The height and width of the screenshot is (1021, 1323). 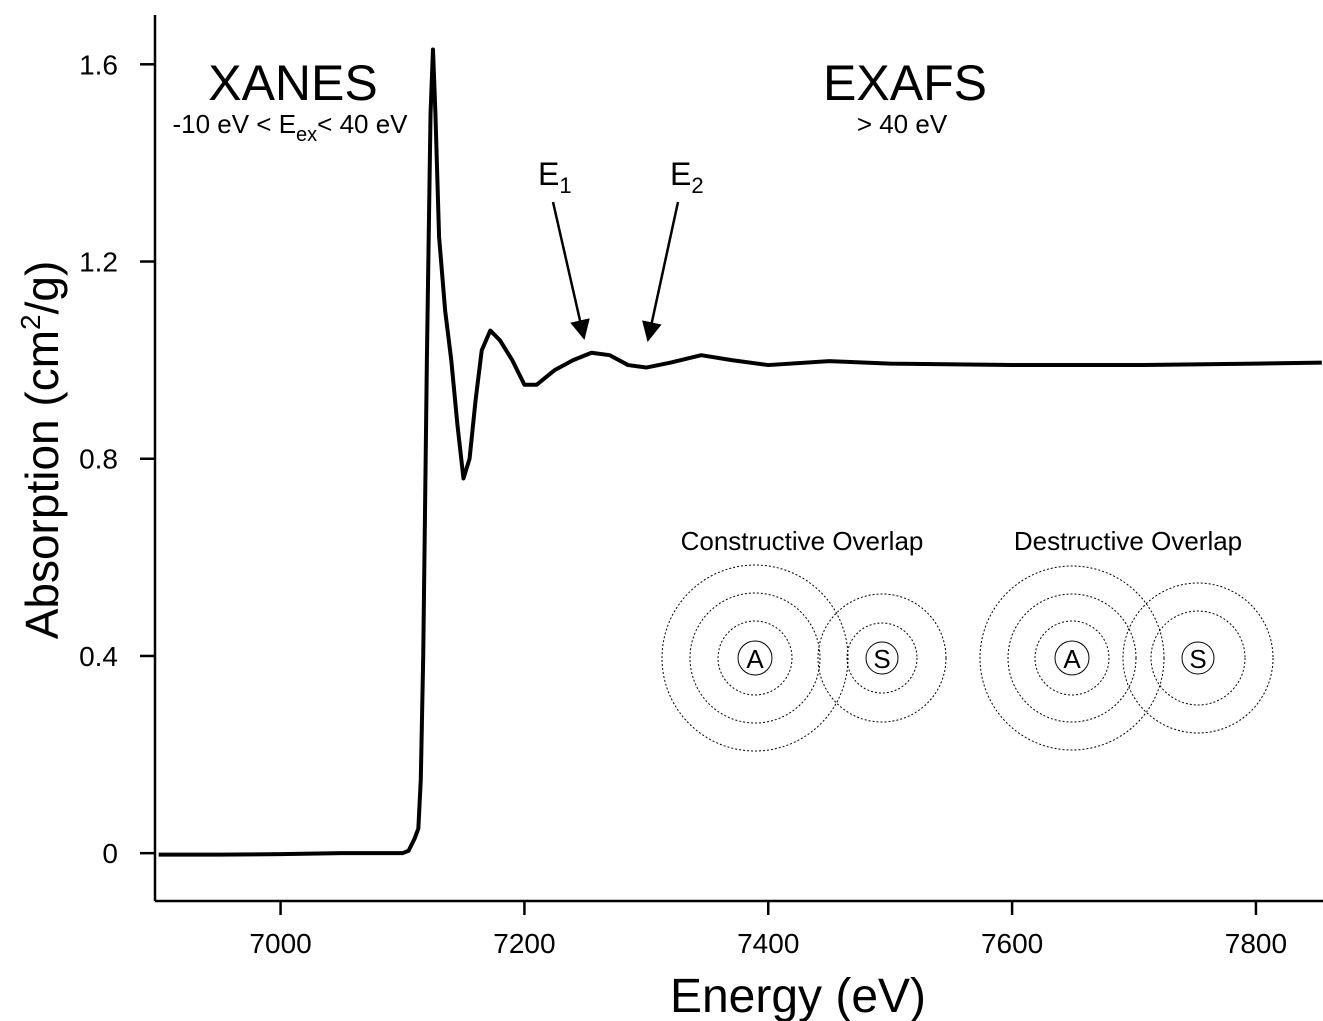 I want to click on annotation-sub: 2, so click(x=697, y=185).